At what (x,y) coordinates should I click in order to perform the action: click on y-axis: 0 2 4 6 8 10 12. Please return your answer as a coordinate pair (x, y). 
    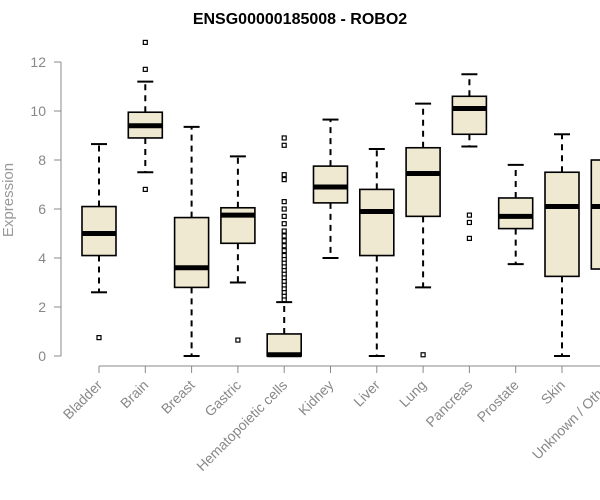
    Looking at the image, I should click on (46, 209).